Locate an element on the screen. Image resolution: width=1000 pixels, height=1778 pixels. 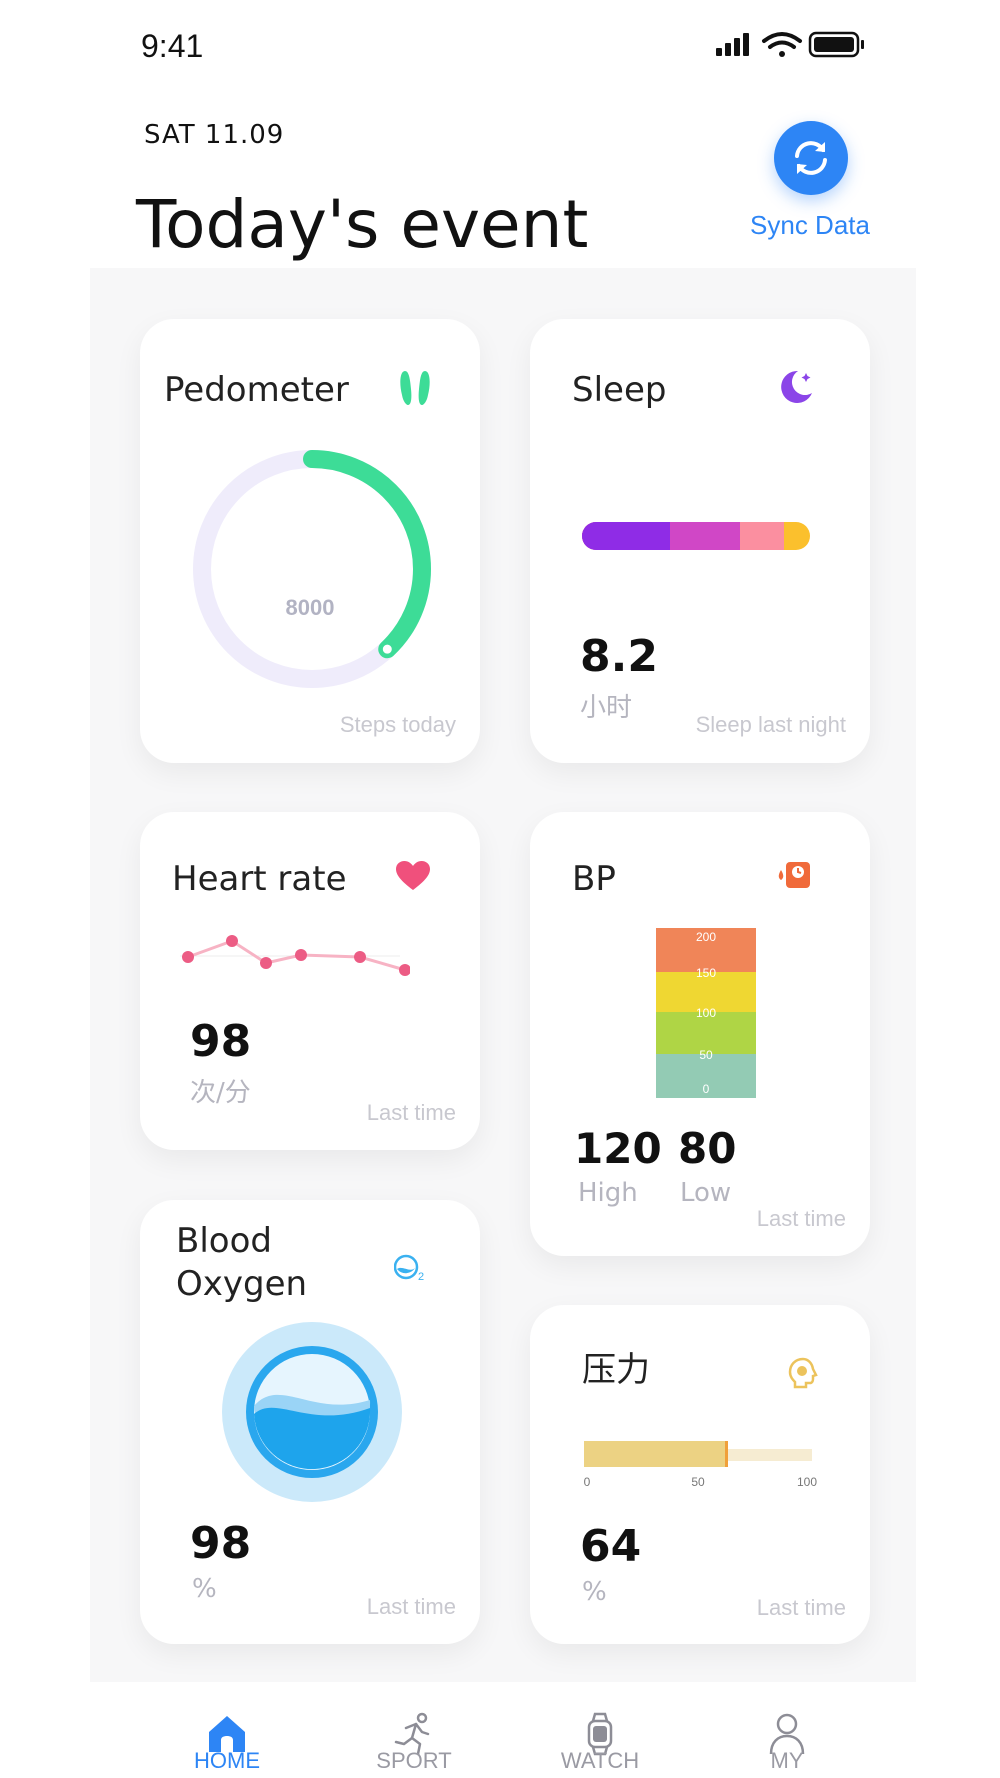
steps-ring-handle is located at coordinates (387, 649).